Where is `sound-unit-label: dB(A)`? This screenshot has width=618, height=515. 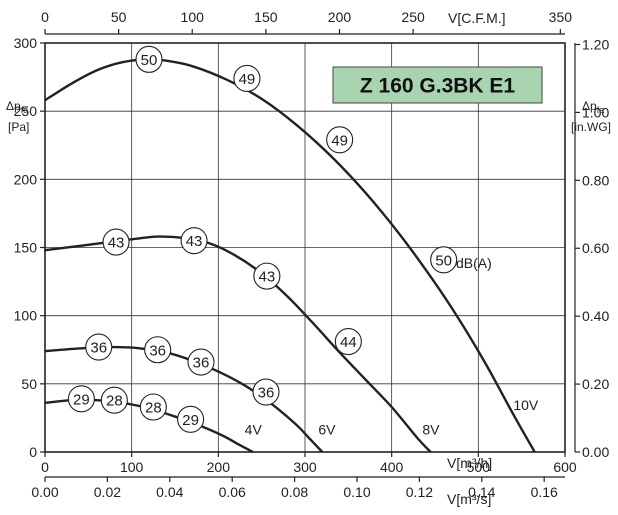
sound-unit-label: dB(A) is located at coordinates (474, 263).